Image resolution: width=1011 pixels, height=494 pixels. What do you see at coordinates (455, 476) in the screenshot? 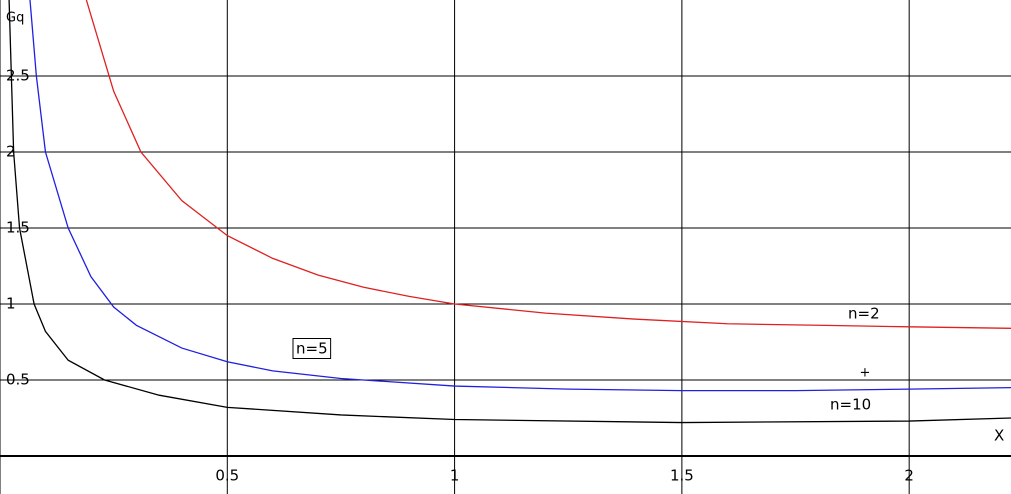
I see `x-tick-label: 1` at bounding box center [455, 476].